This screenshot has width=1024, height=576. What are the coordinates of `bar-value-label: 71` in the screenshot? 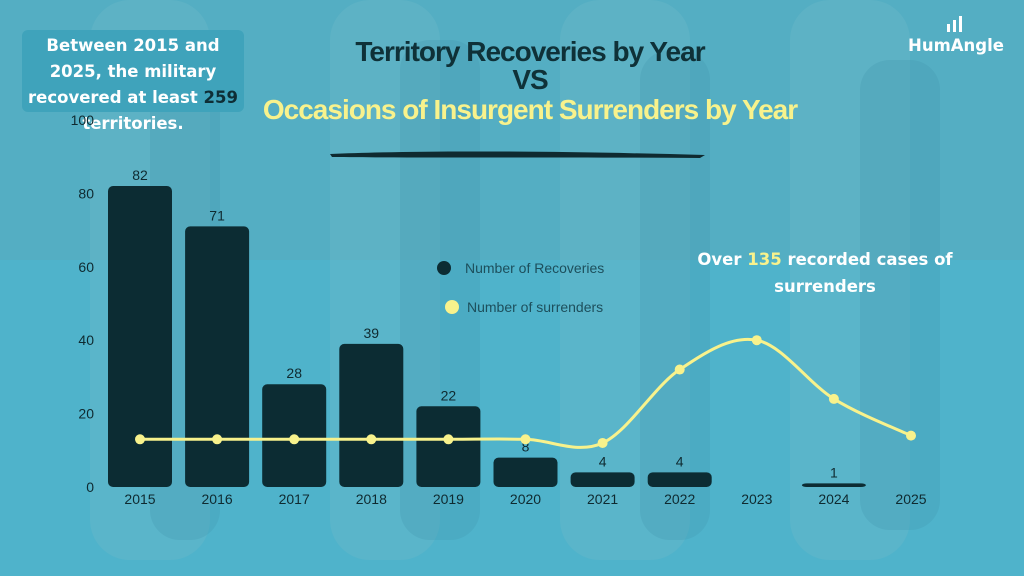 It's located at (217, 215).